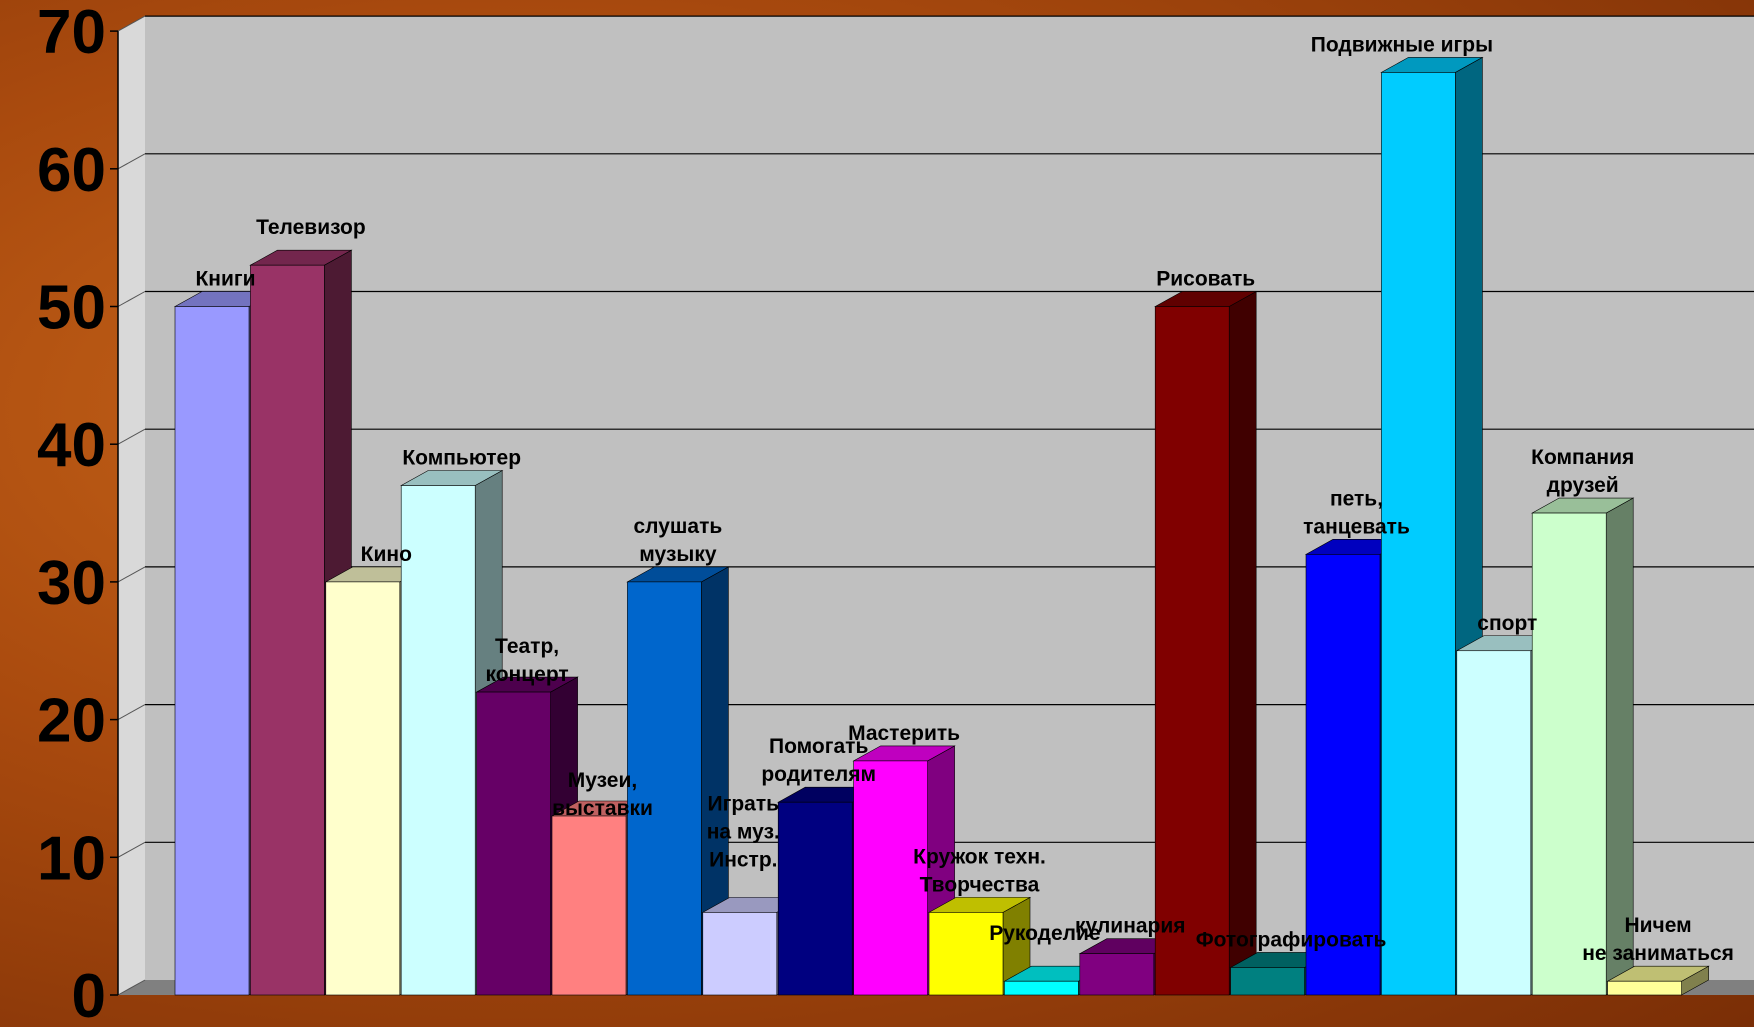  I want to click on bar-label-line: на муз., so click(743, 831).